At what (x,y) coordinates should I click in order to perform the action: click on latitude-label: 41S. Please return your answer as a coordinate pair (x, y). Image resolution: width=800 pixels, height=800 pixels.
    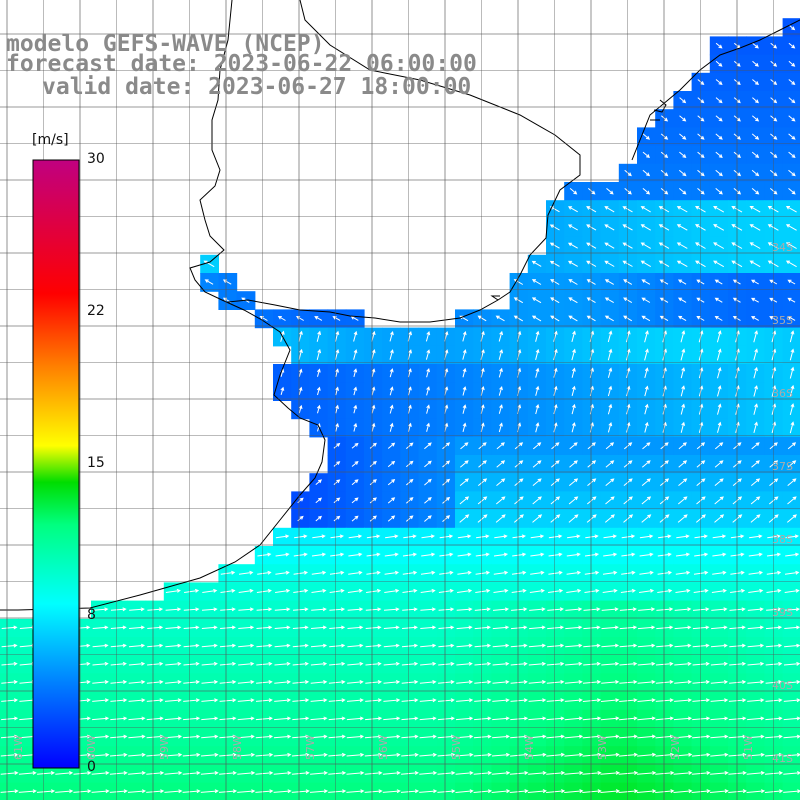
    Looking at the image, I should click on (782, 758).